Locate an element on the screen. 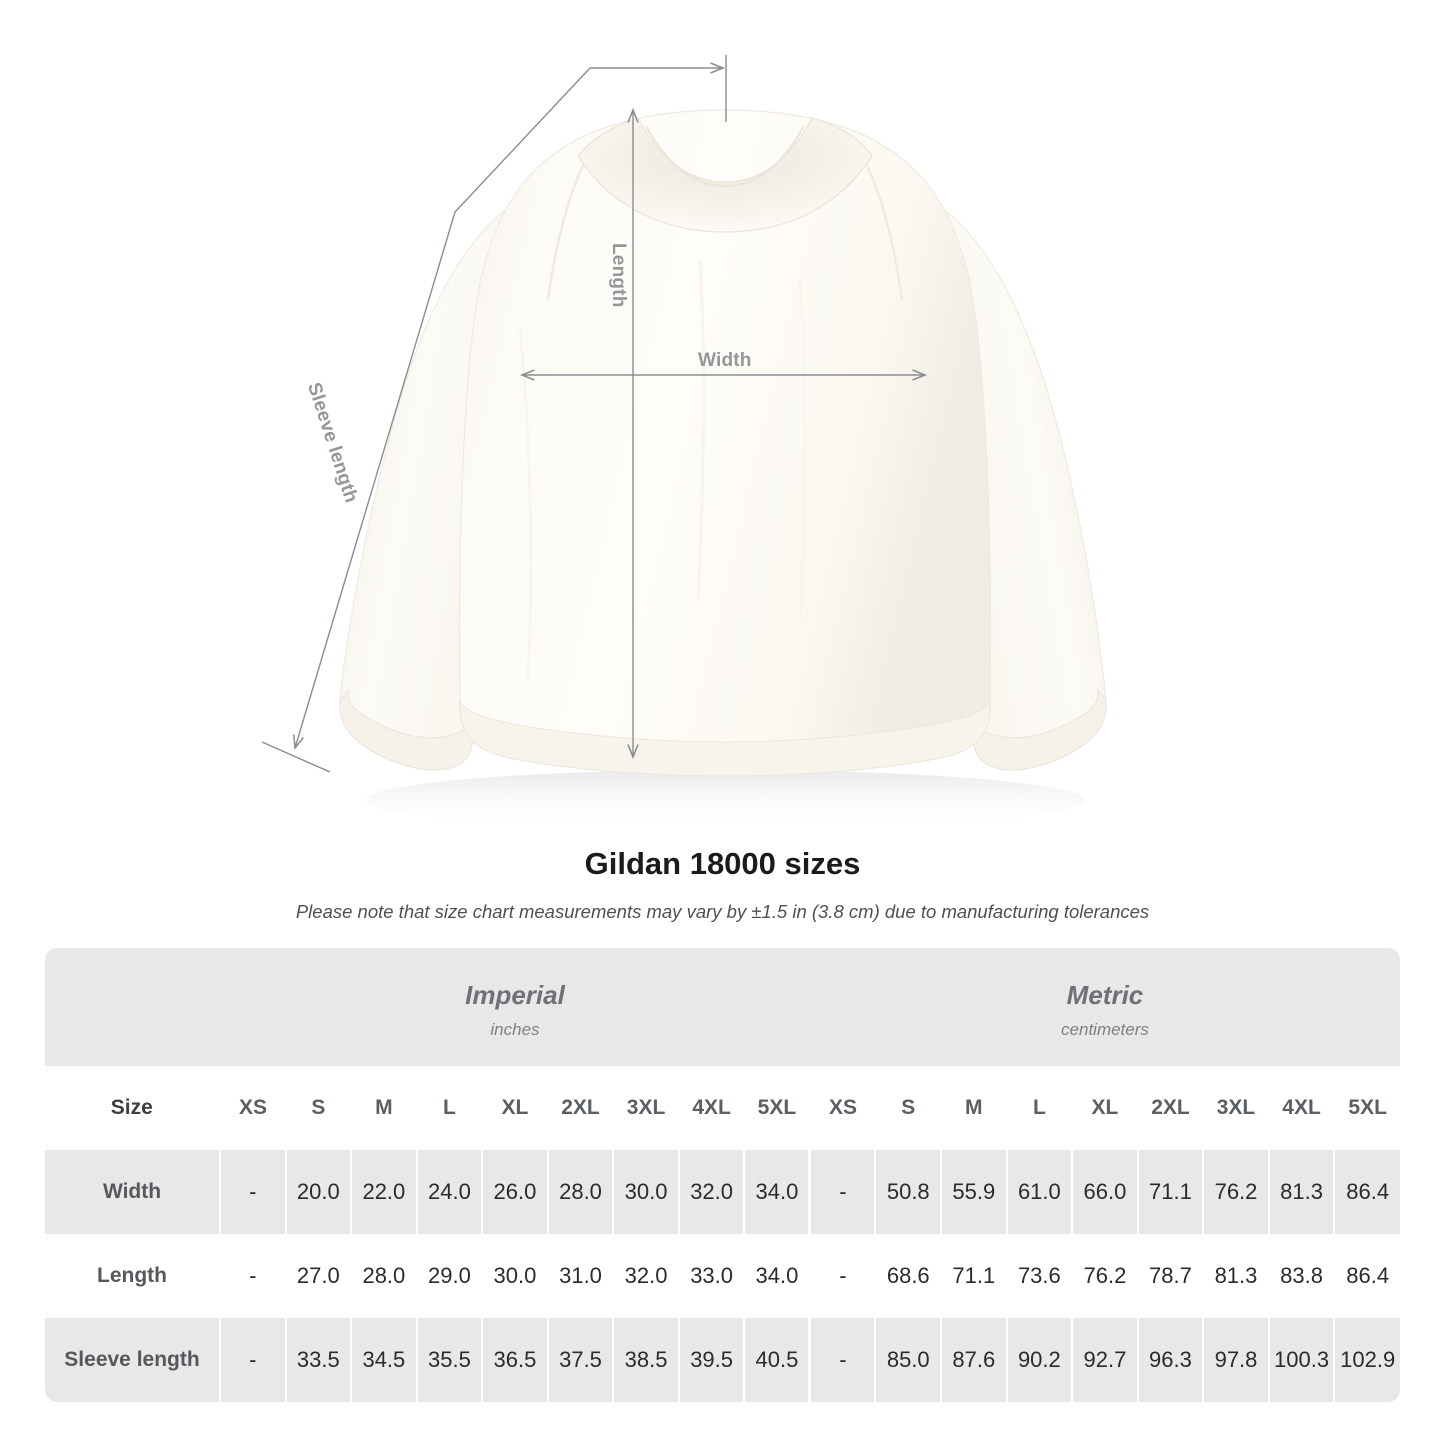  cell-metric-4: 66.0 is located at coordinates (1104, 1192).